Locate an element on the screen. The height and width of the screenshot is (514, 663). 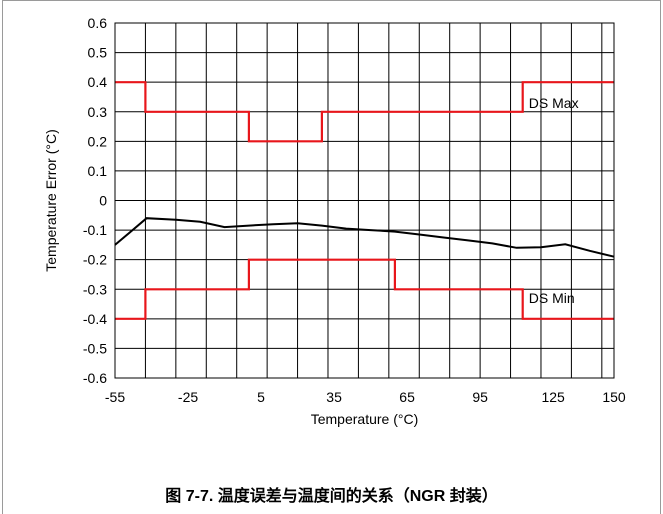
x-tick-label: -55 is located at coordinates (115, 397).